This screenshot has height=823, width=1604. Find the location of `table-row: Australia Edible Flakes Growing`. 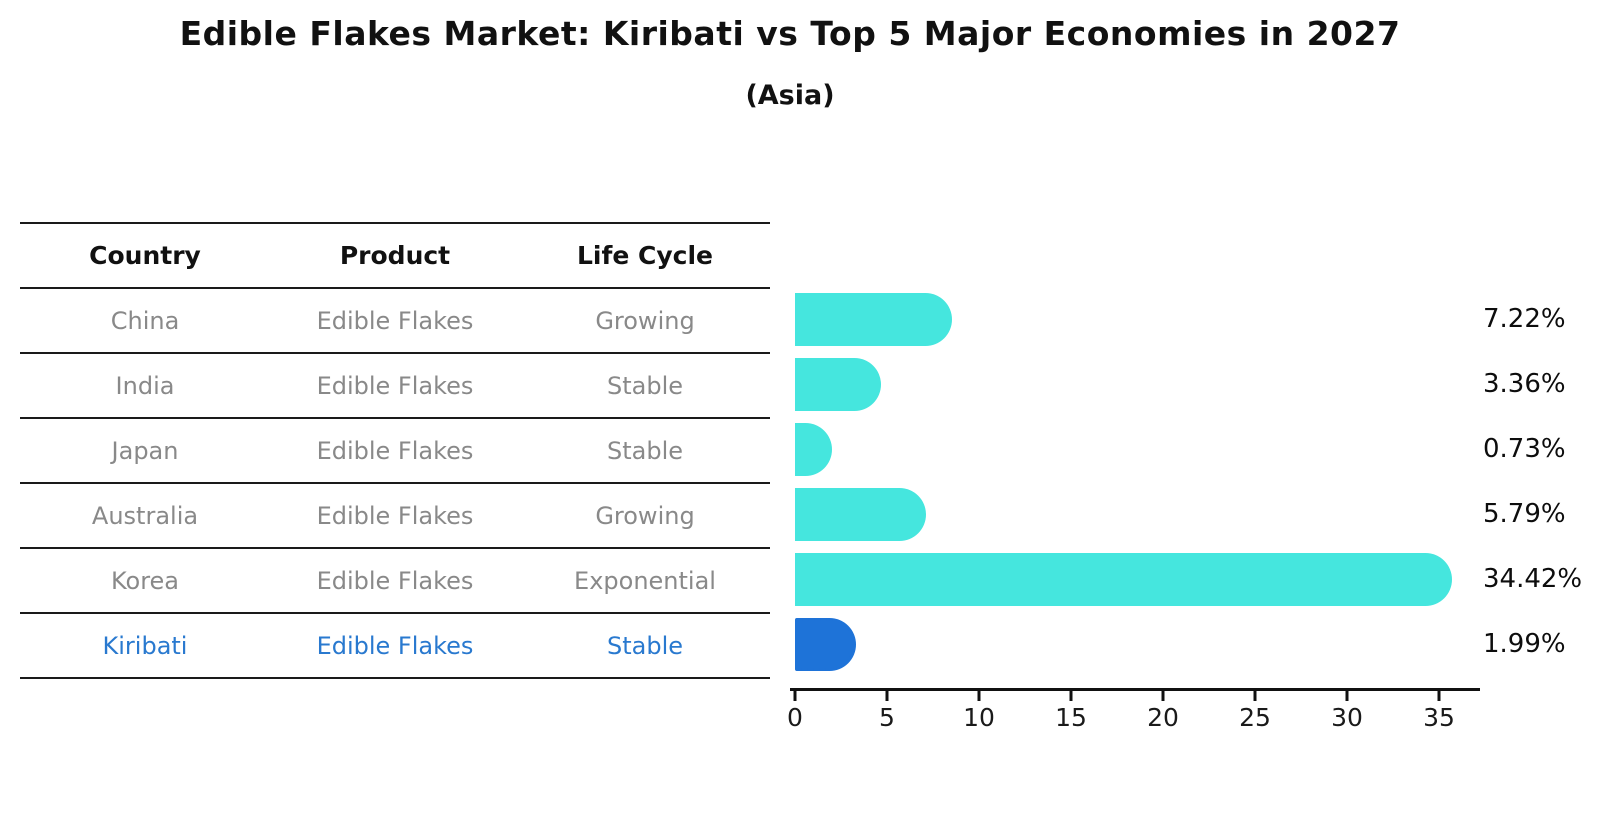

table-row: Australia Edible Flakes Growing is located at coordinates (395, 516).